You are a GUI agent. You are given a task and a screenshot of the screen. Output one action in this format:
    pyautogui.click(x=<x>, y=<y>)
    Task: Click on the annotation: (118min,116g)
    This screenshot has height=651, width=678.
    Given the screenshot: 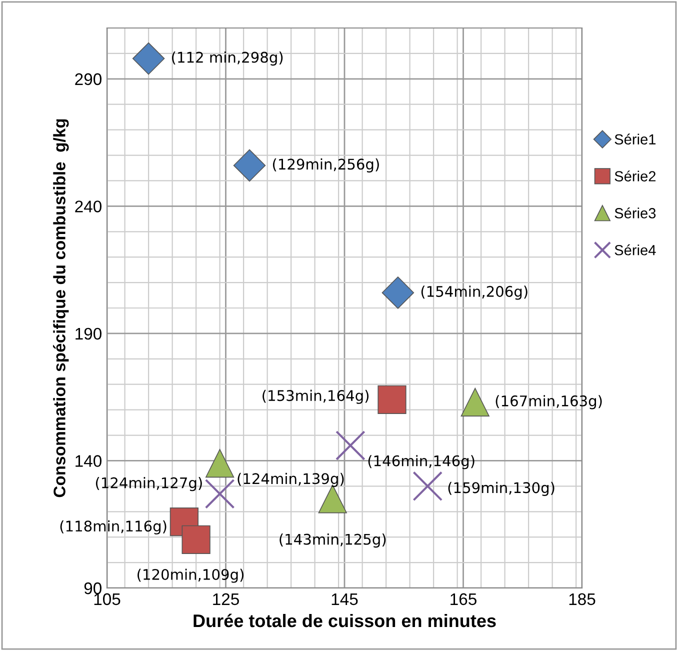 What is the action you would take?
    pyautogui.click(x=113, y=527)
    